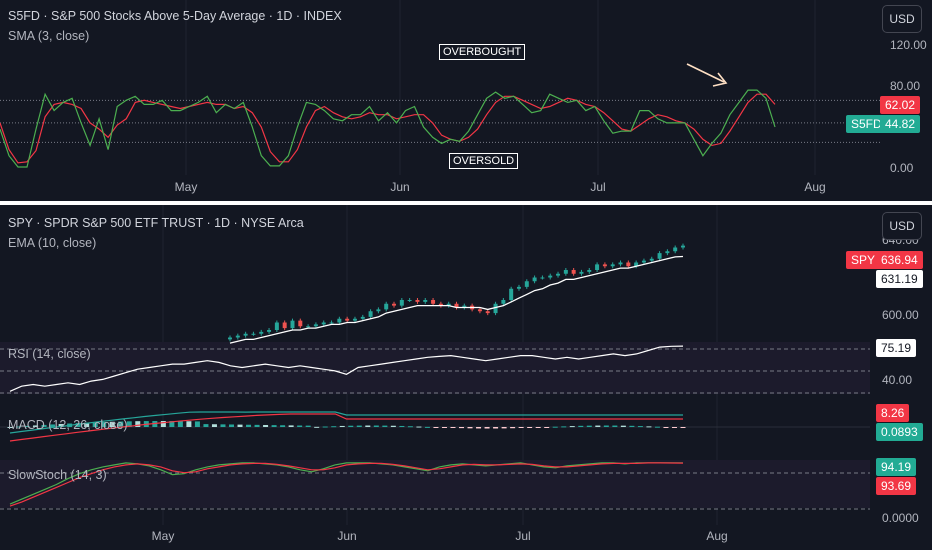 This screenshot has width=932, height=550. What do you see at coordinates (346, 484) in the screenshot?
I see `stoch-d-line` at bounding box center [346, 484].